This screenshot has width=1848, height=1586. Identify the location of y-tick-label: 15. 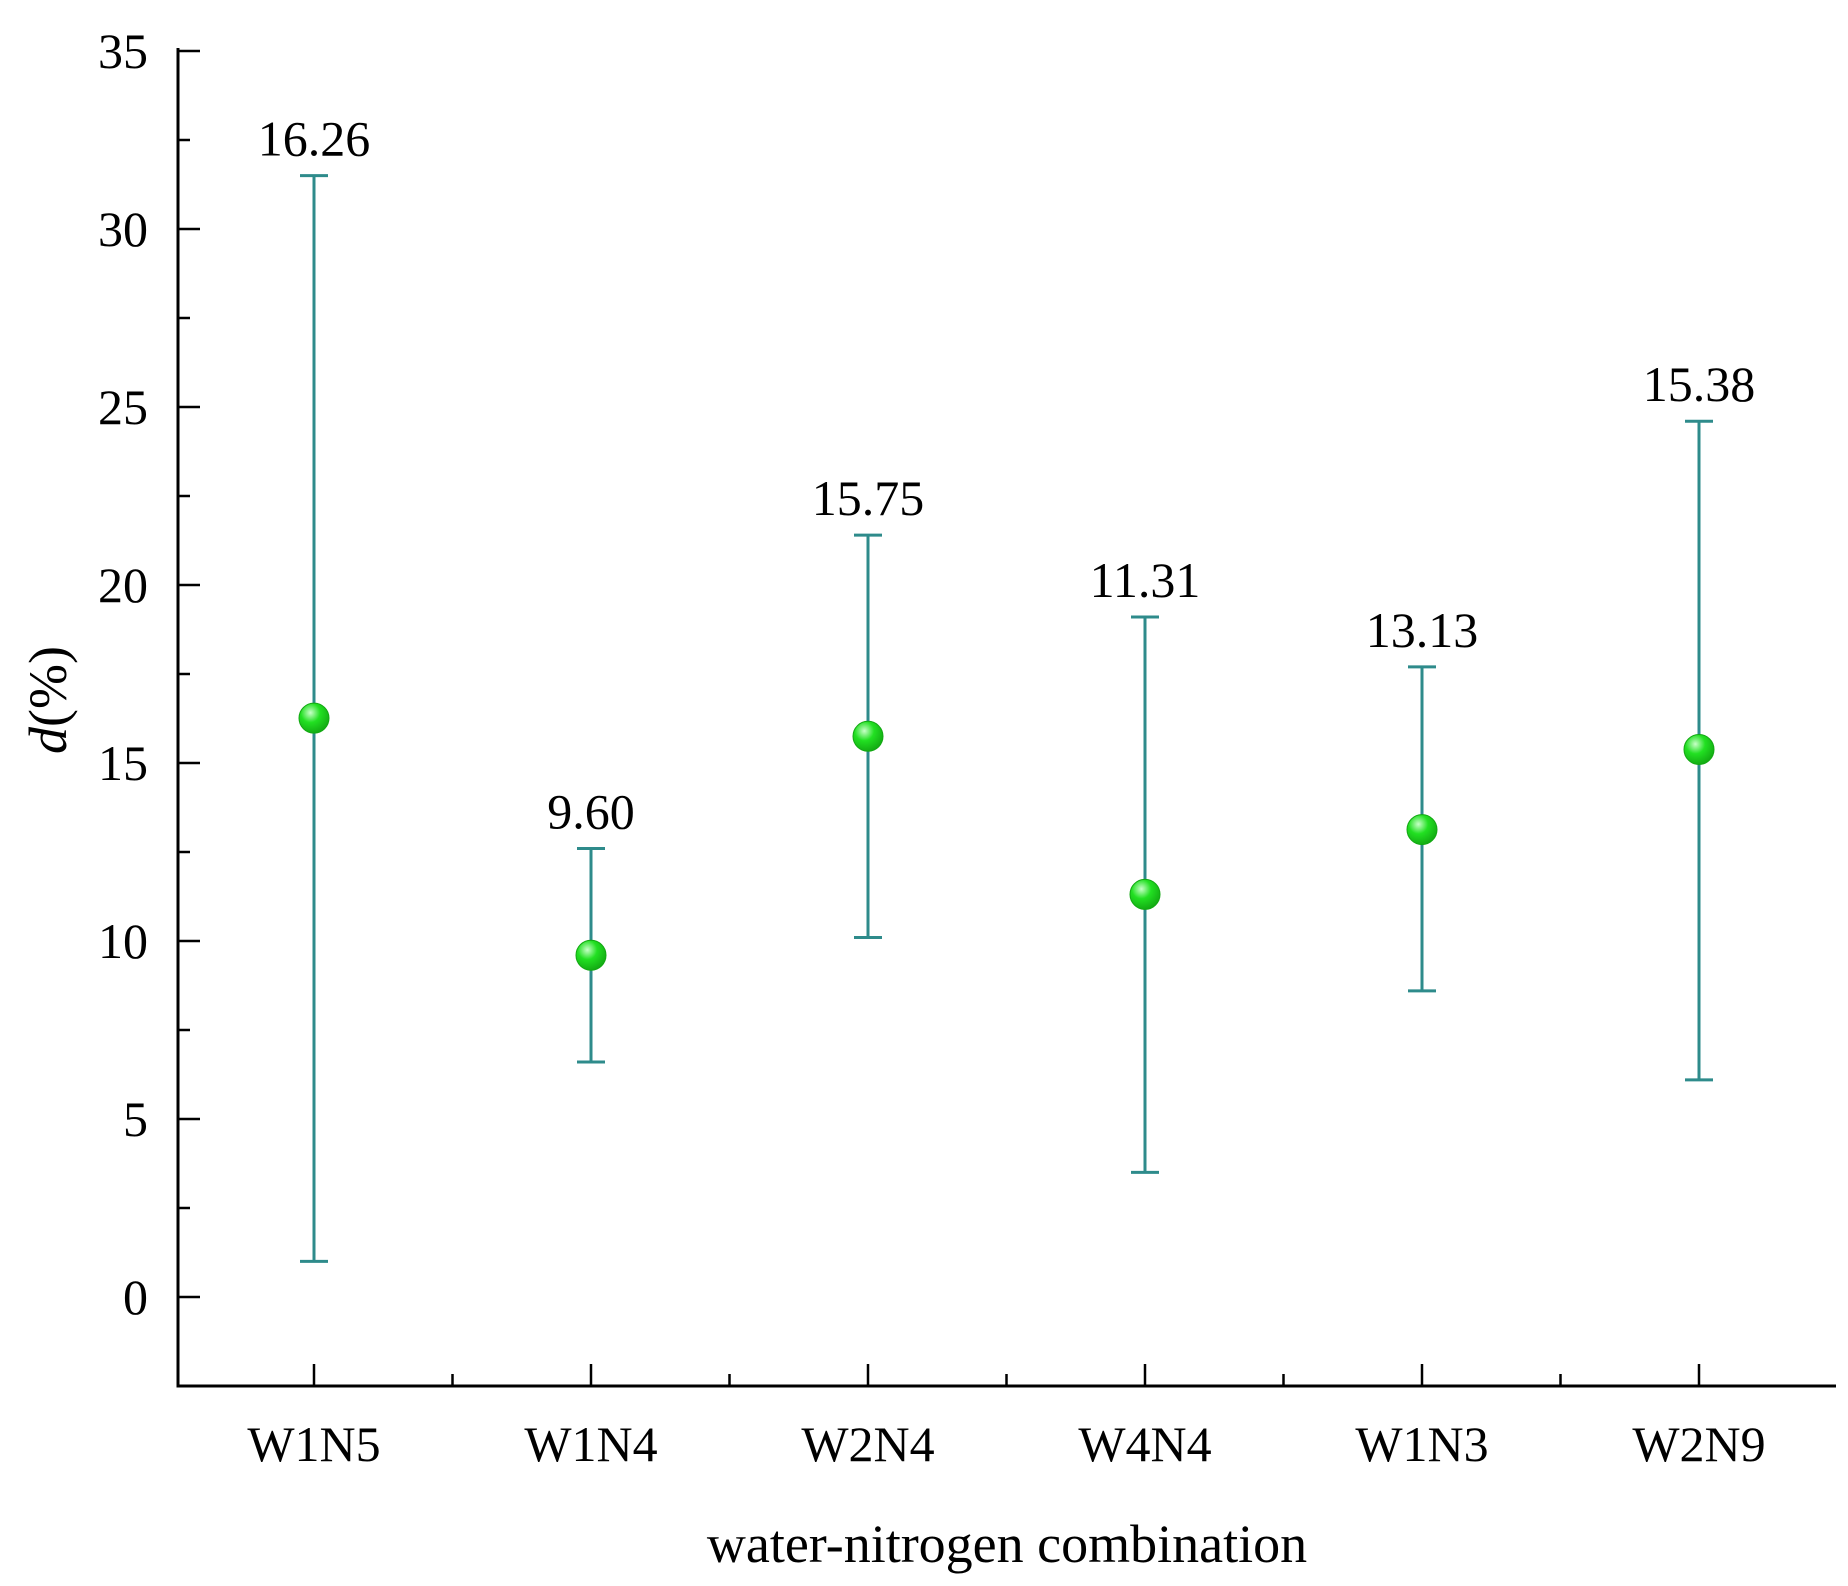
(123, 763).